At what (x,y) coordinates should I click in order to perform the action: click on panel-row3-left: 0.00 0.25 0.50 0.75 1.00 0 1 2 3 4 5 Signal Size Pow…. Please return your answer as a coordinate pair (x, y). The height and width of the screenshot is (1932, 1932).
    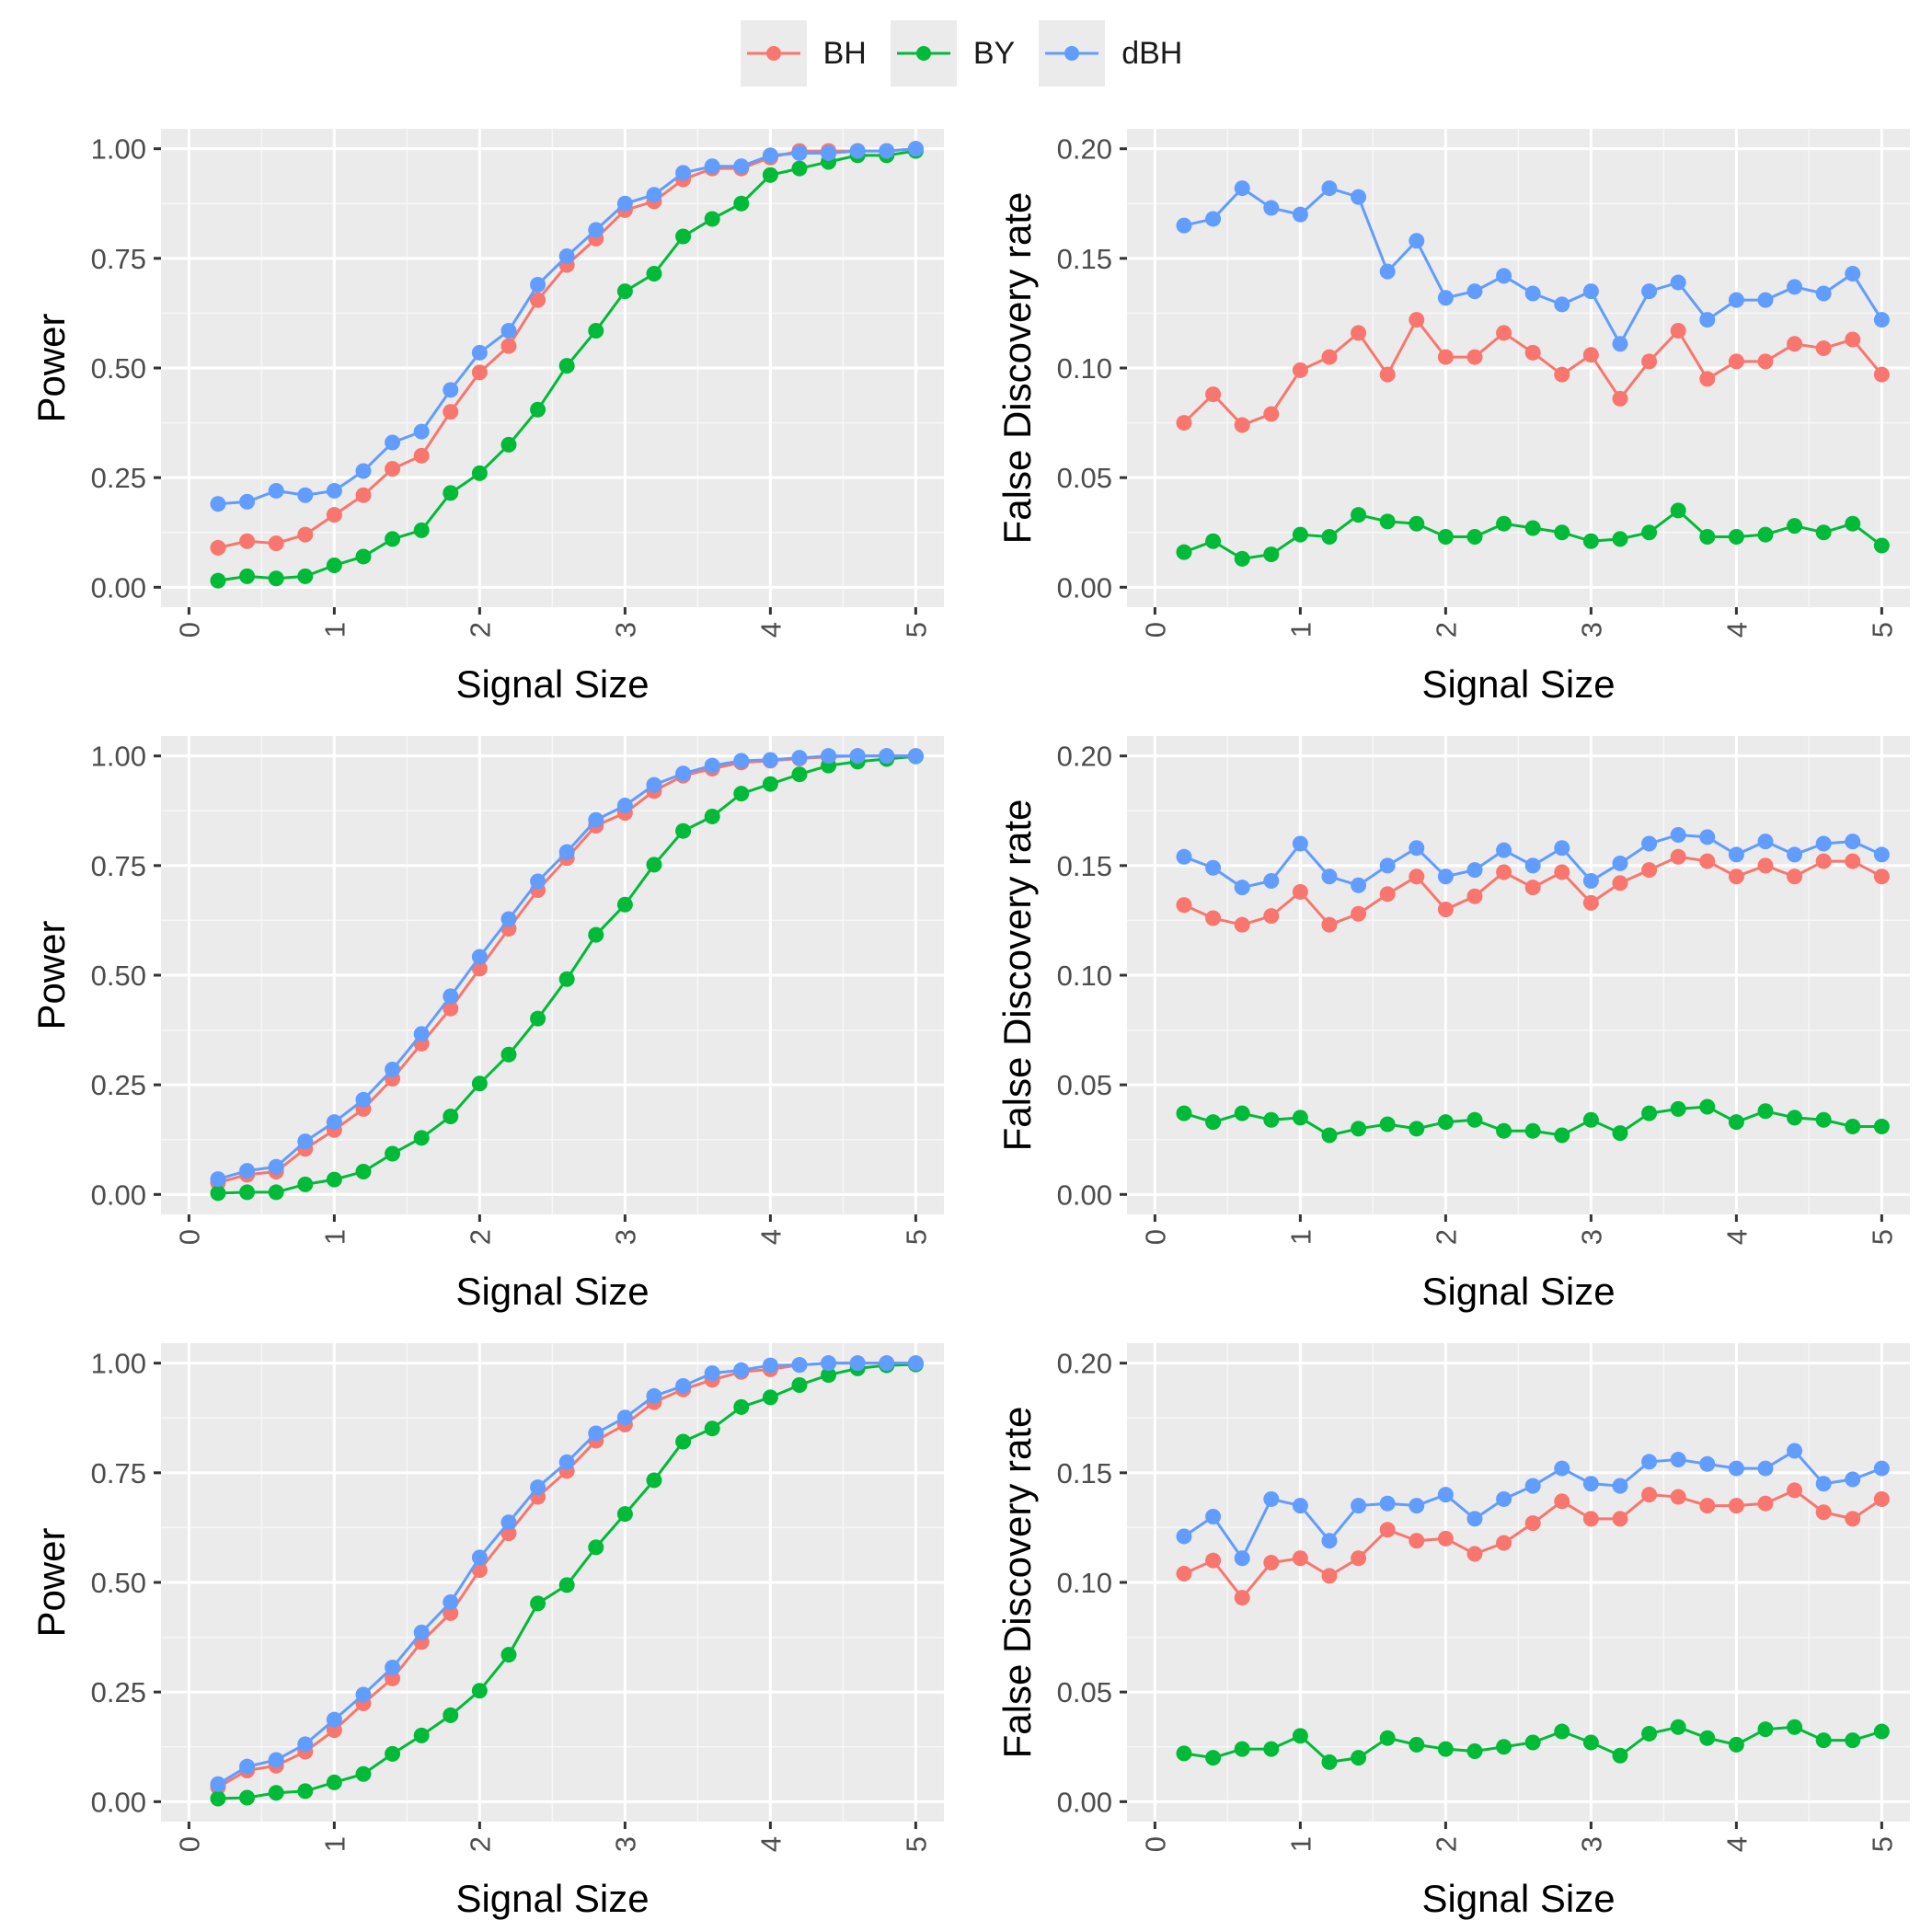
    Looking at the image, I should click on (486, 1631).